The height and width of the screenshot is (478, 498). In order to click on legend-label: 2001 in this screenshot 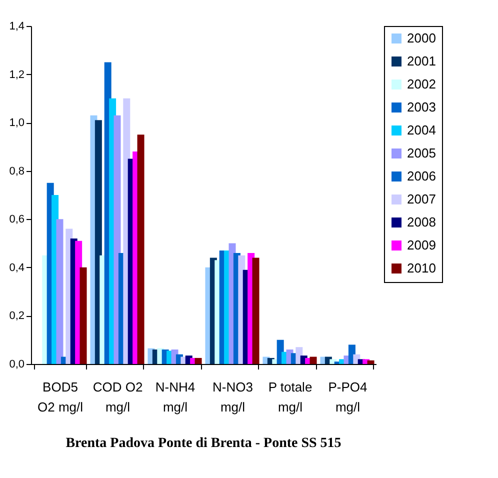, I will do `click(421, 61)`.